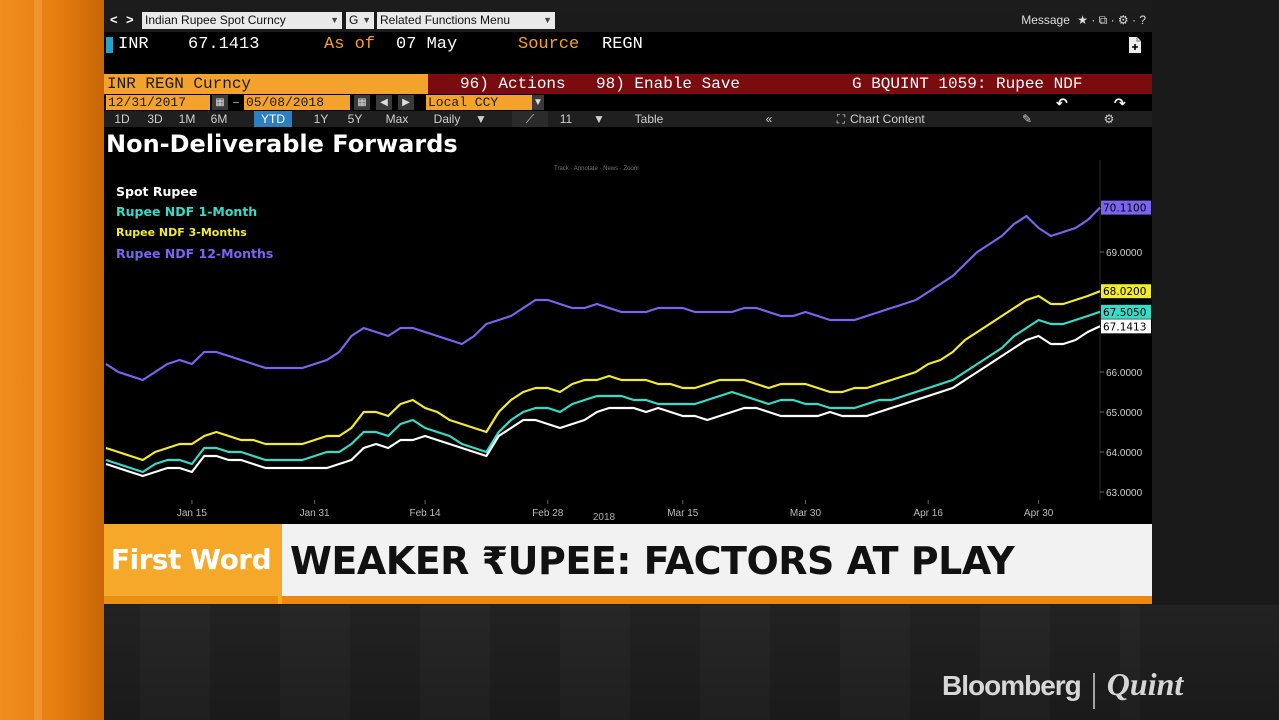 This screenshot has height=720, width=1279. What do you see at coordinates (566, 119) in the screenshot?
I see `bars-count: 11` at bounding box center [566, 119].